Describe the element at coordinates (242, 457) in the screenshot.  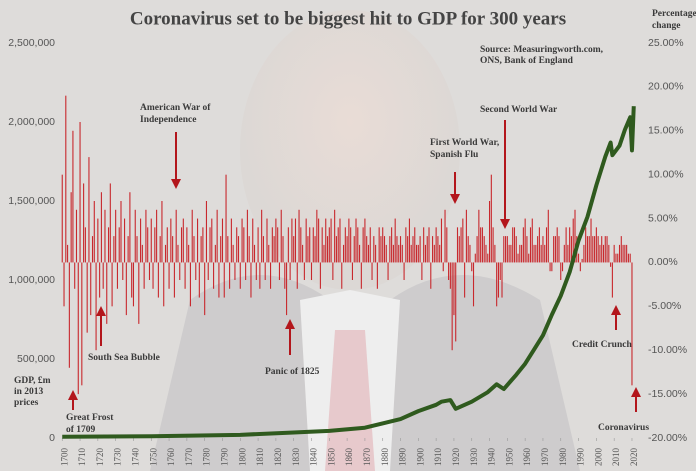
I see `x-tick-label: 1800` at that location.